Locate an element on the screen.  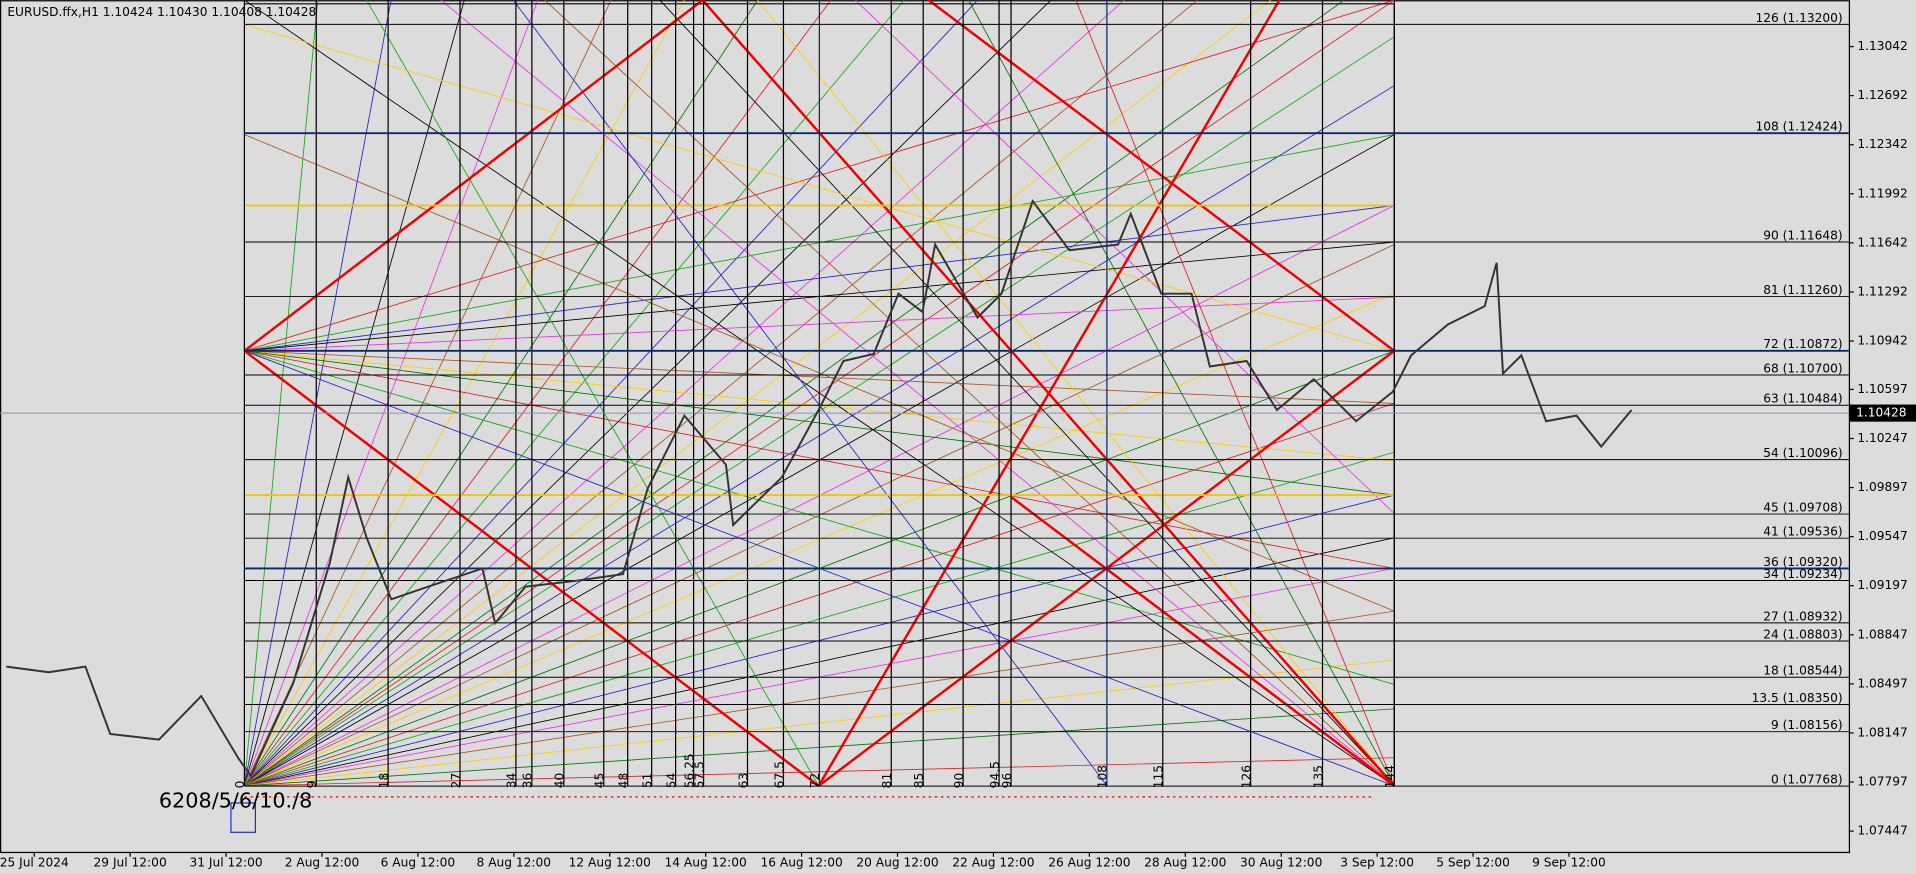
x-tick-label: 26 Aug 12:00 is located at coordinates (1089, 862).